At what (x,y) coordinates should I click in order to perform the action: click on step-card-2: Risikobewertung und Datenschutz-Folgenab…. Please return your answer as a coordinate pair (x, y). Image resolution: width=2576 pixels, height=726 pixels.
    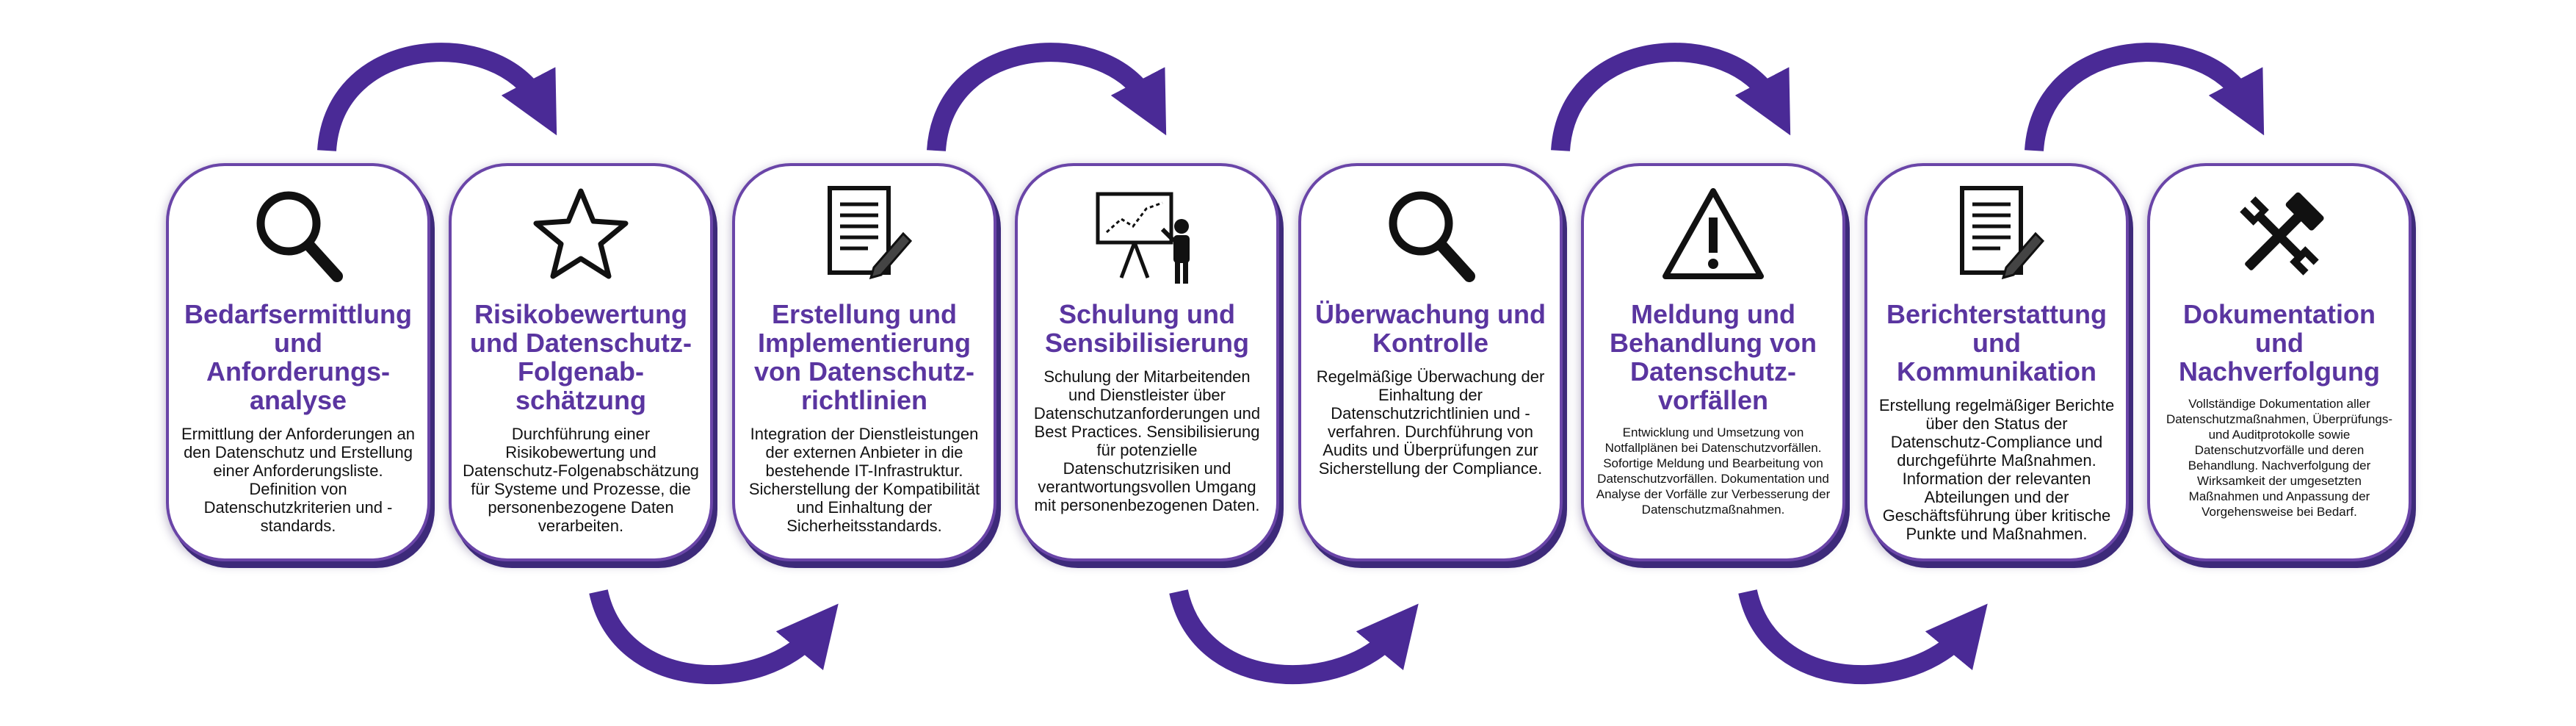
    Looking at the image, I should click on (581, 362).